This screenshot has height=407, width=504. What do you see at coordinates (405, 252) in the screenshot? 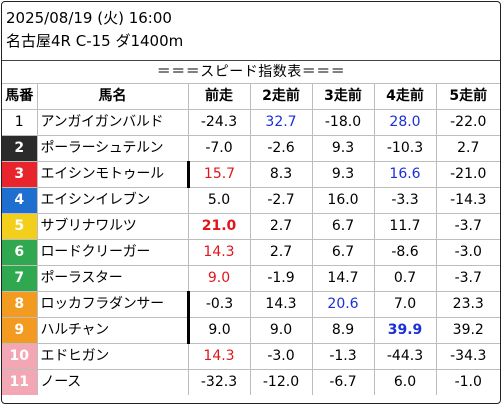
I see `speed-index-cell: -8.6` at bounding box center [405, 252].